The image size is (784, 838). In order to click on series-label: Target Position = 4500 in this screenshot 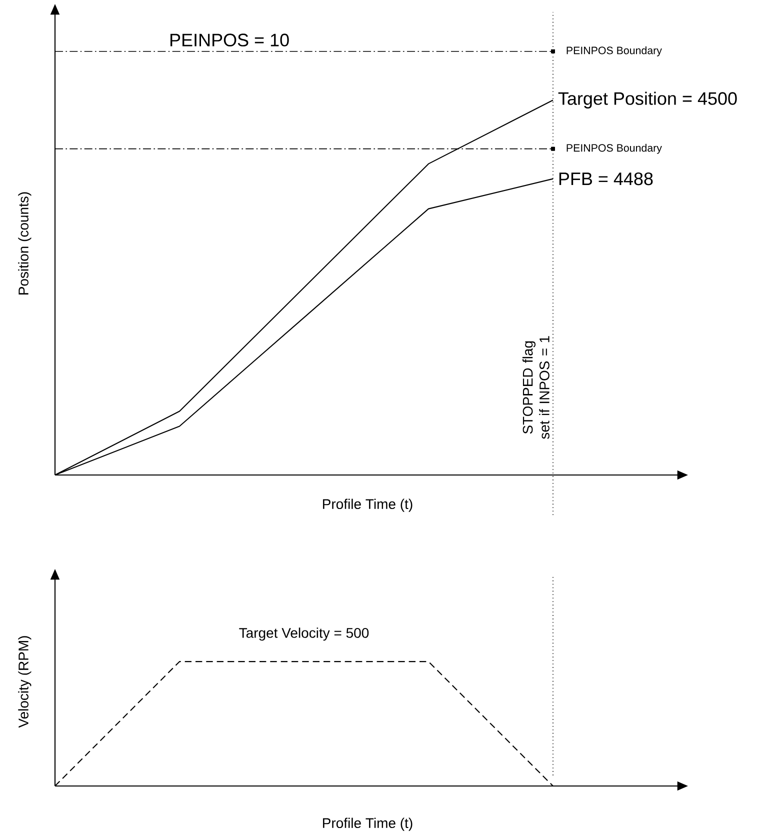, I will do `click(647, 100)`.